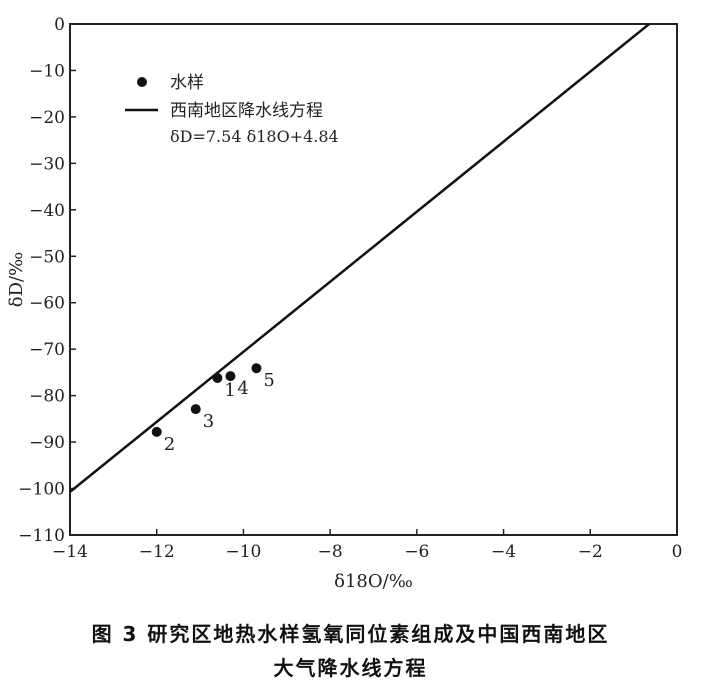  Describe the element at coordinates (208, 421) in the screenshot. I see `point-label-3: 3` at that location.